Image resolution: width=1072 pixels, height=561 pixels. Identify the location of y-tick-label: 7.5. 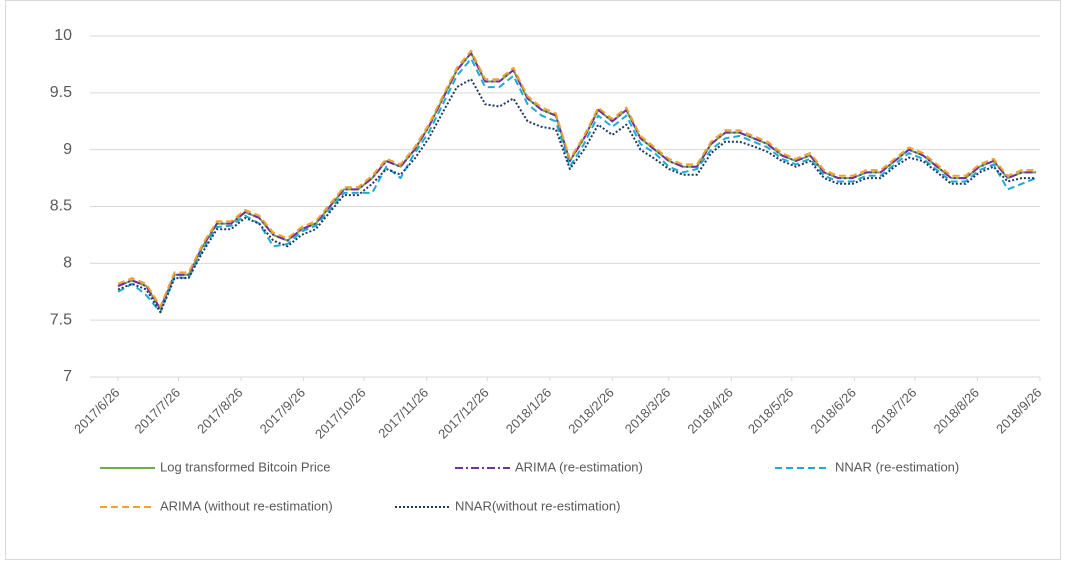
(61, 319).